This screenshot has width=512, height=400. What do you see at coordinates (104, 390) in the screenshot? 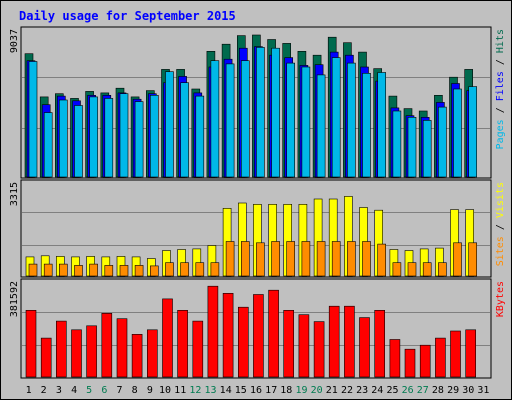
I see `x-tick-label-day-6: 6` at bounding box center [104, 390].